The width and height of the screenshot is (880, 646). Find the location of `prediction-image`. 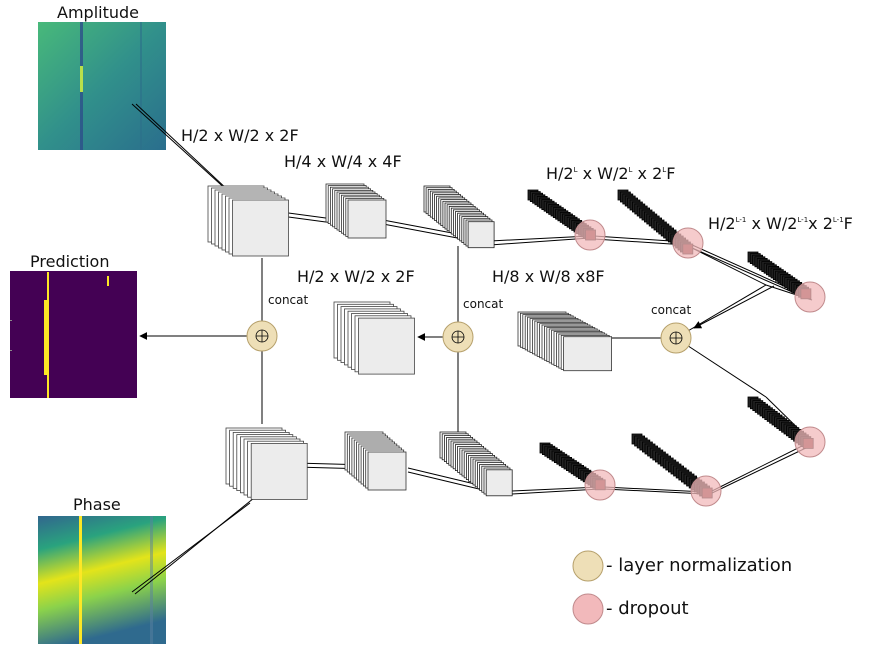

prediction-image is located at coordinates (73, 334).